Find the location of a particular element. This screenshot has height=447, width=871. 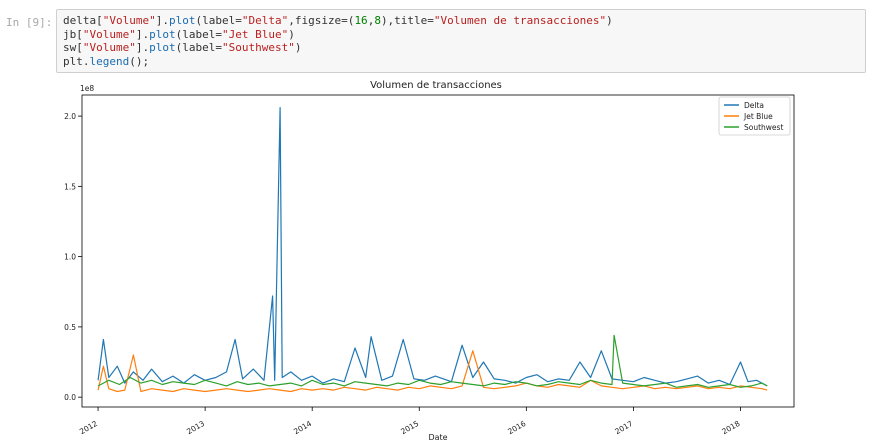

code-token: , is located at coordinates (371, 20).